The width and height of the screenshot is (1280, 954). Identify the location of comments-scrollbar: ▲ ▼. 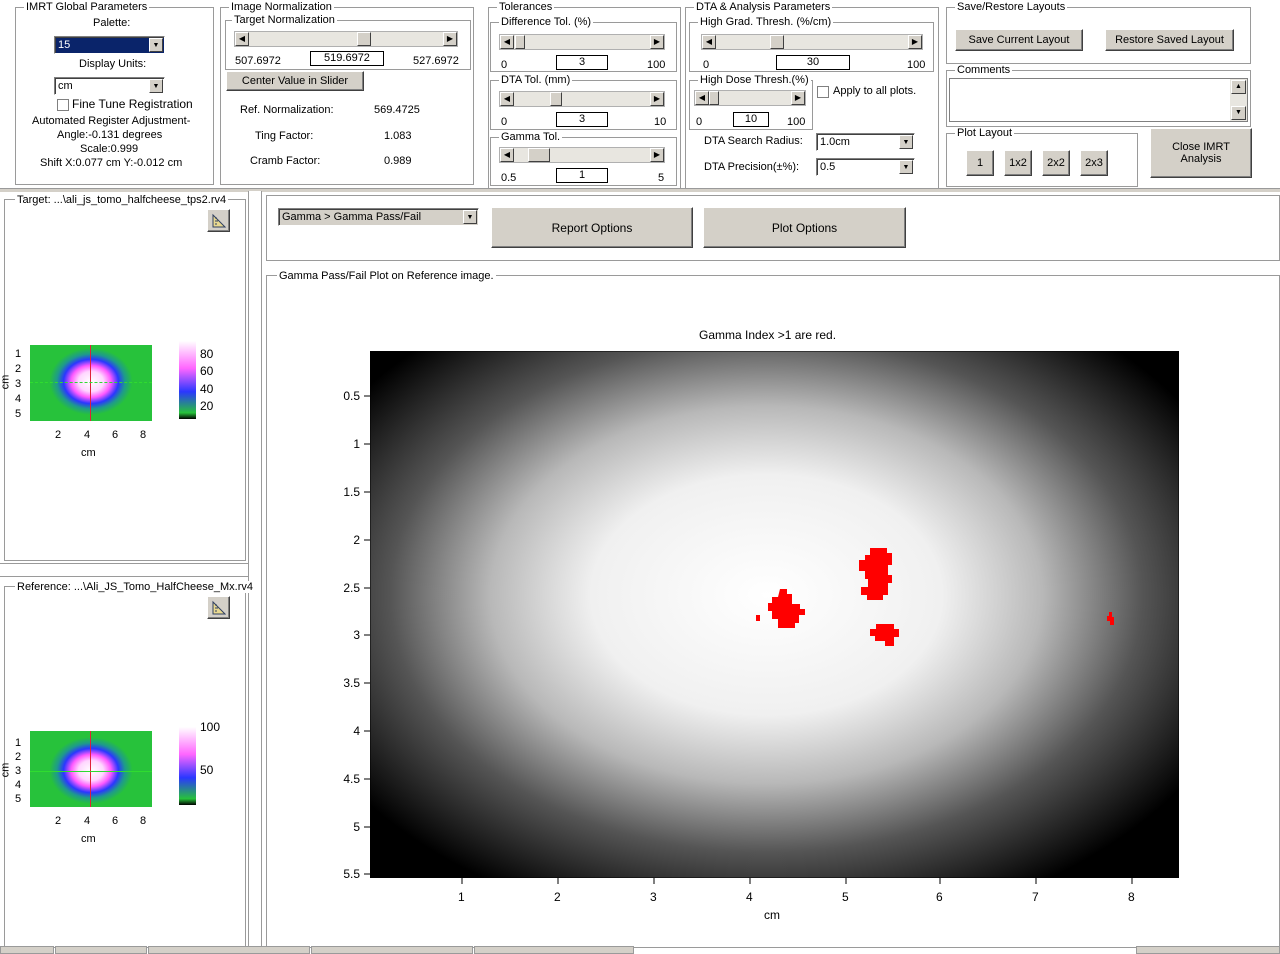
(1238, 100).